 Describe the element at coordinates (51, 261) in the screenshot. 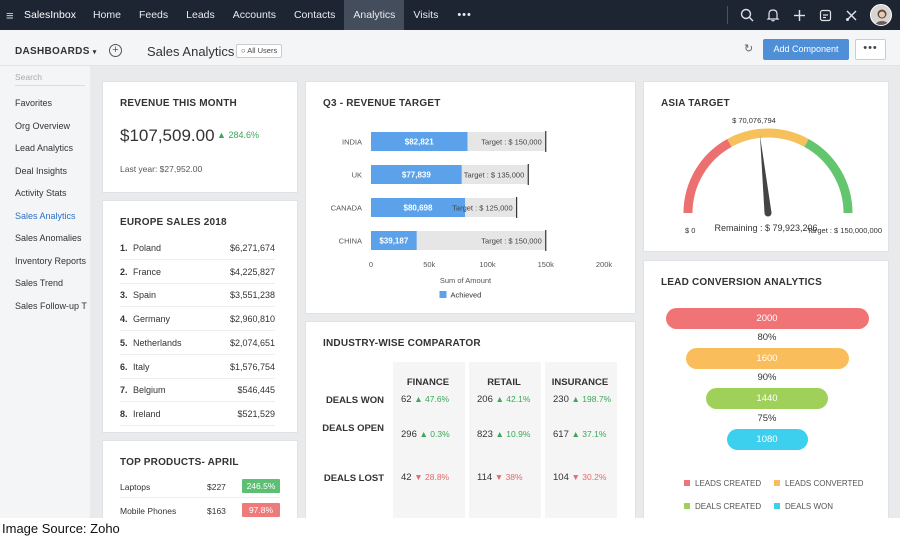

I see `sidebar-item-inventory-reports: Inventory Reports` at that location.